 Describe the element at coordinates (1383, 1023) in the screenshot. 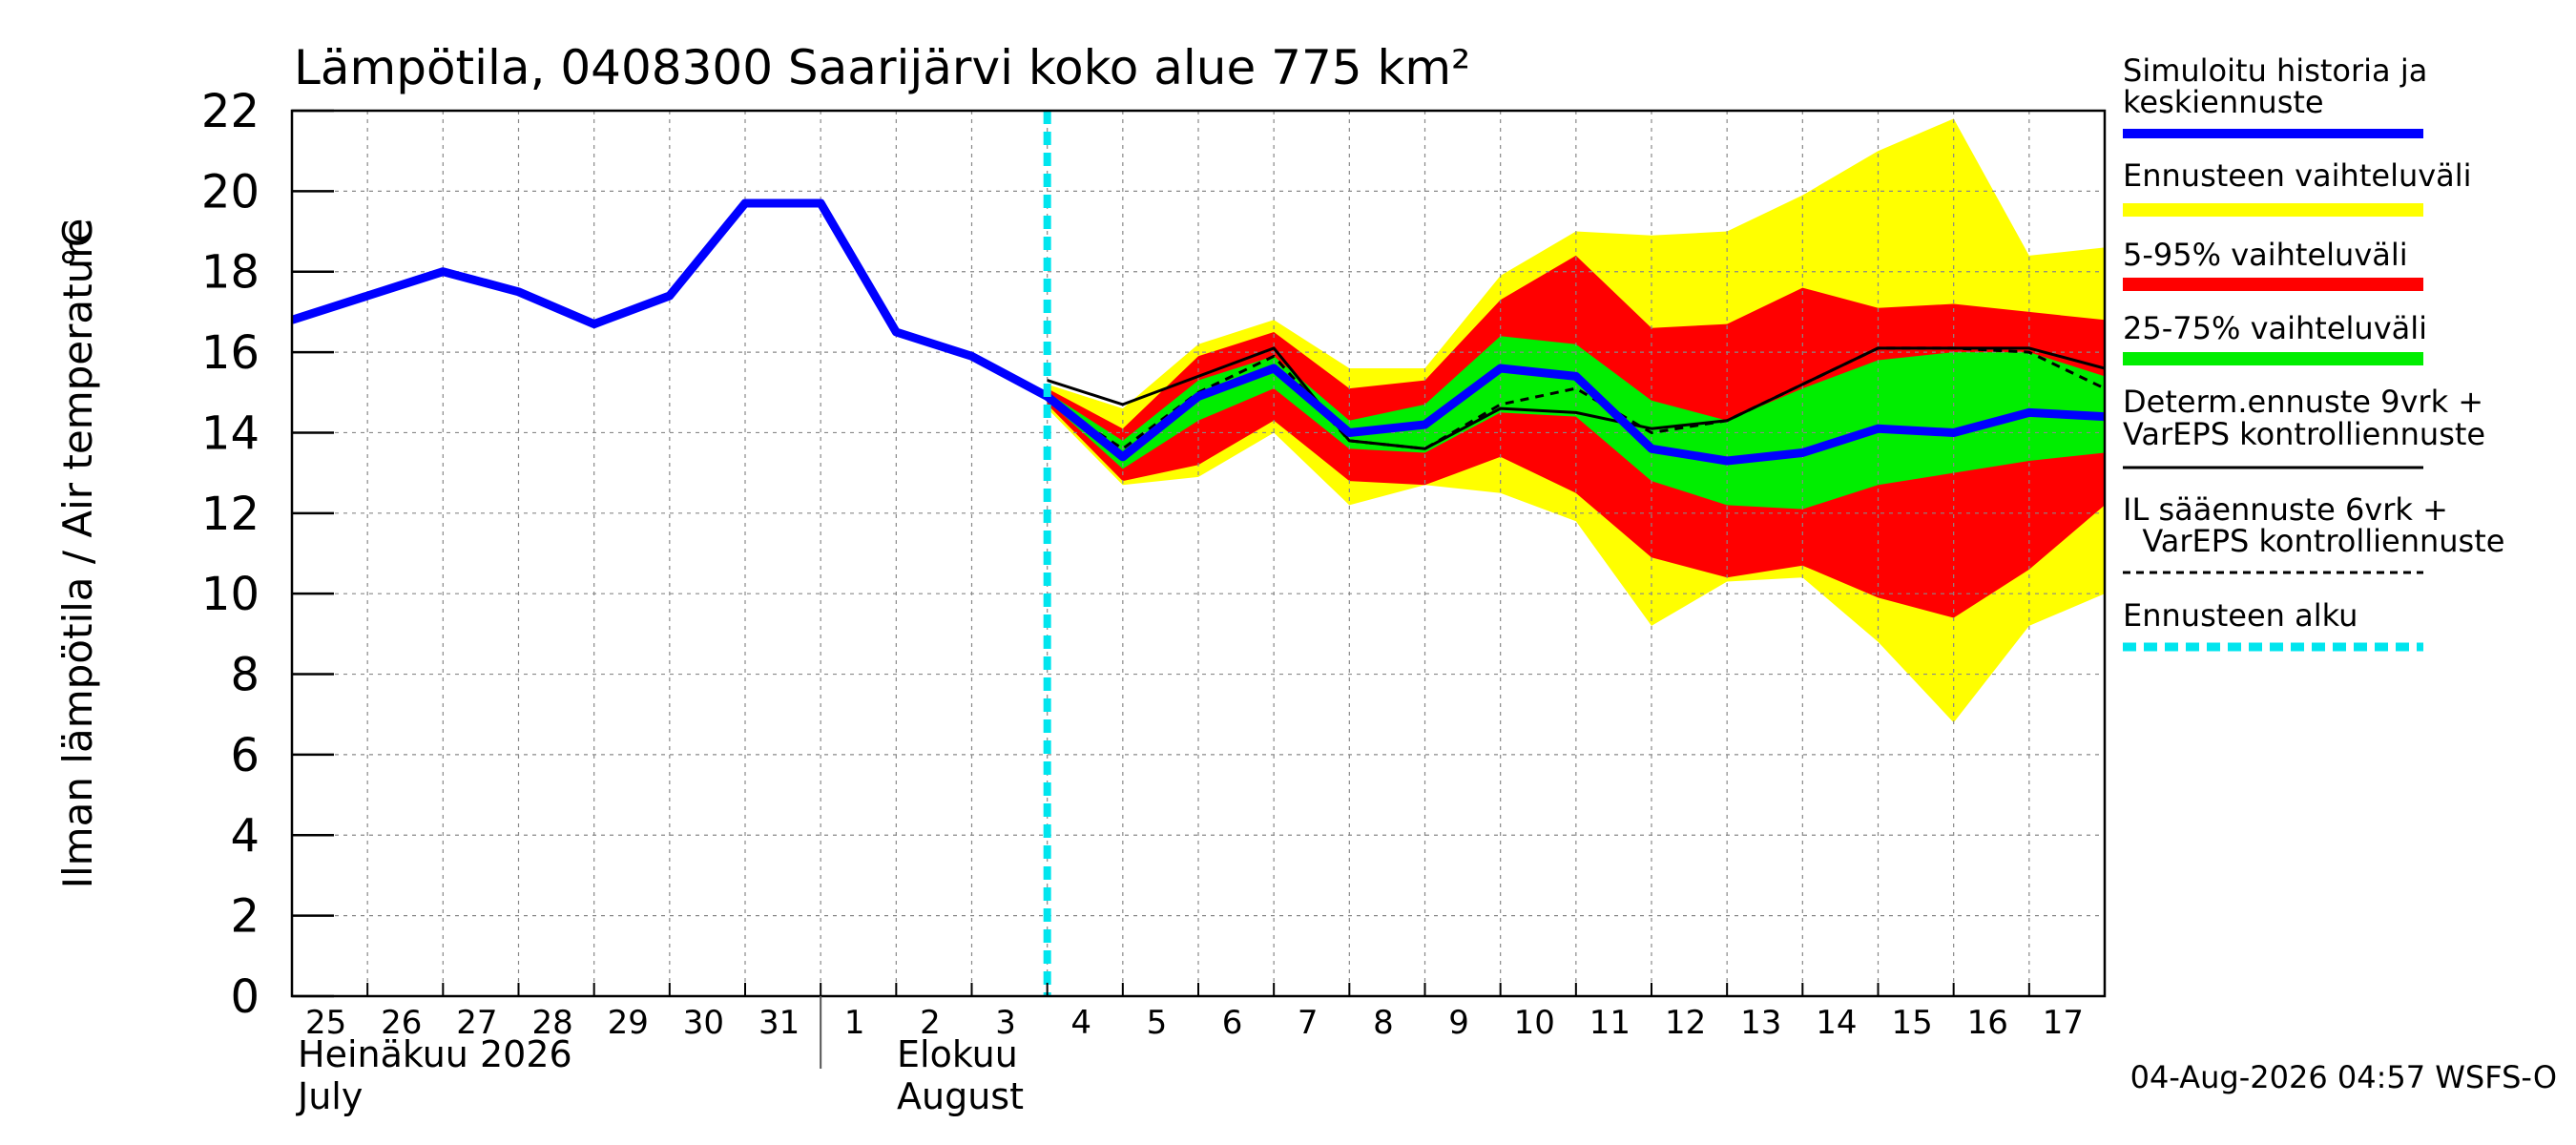

I see `x-tick-label: 8` at that location.